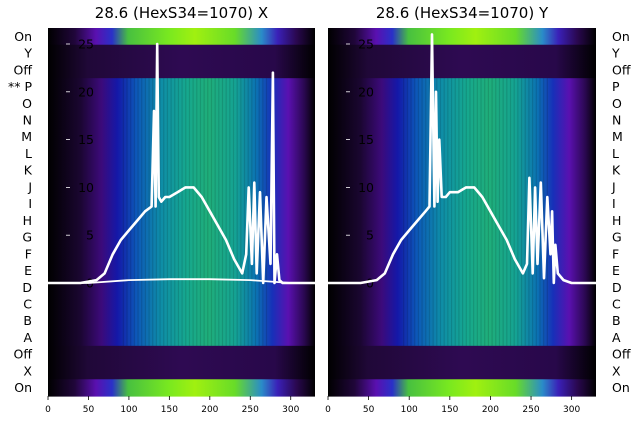  Describe the element at coordinates (27, 120) in the screenshot. I see `row-label: N` at that location.